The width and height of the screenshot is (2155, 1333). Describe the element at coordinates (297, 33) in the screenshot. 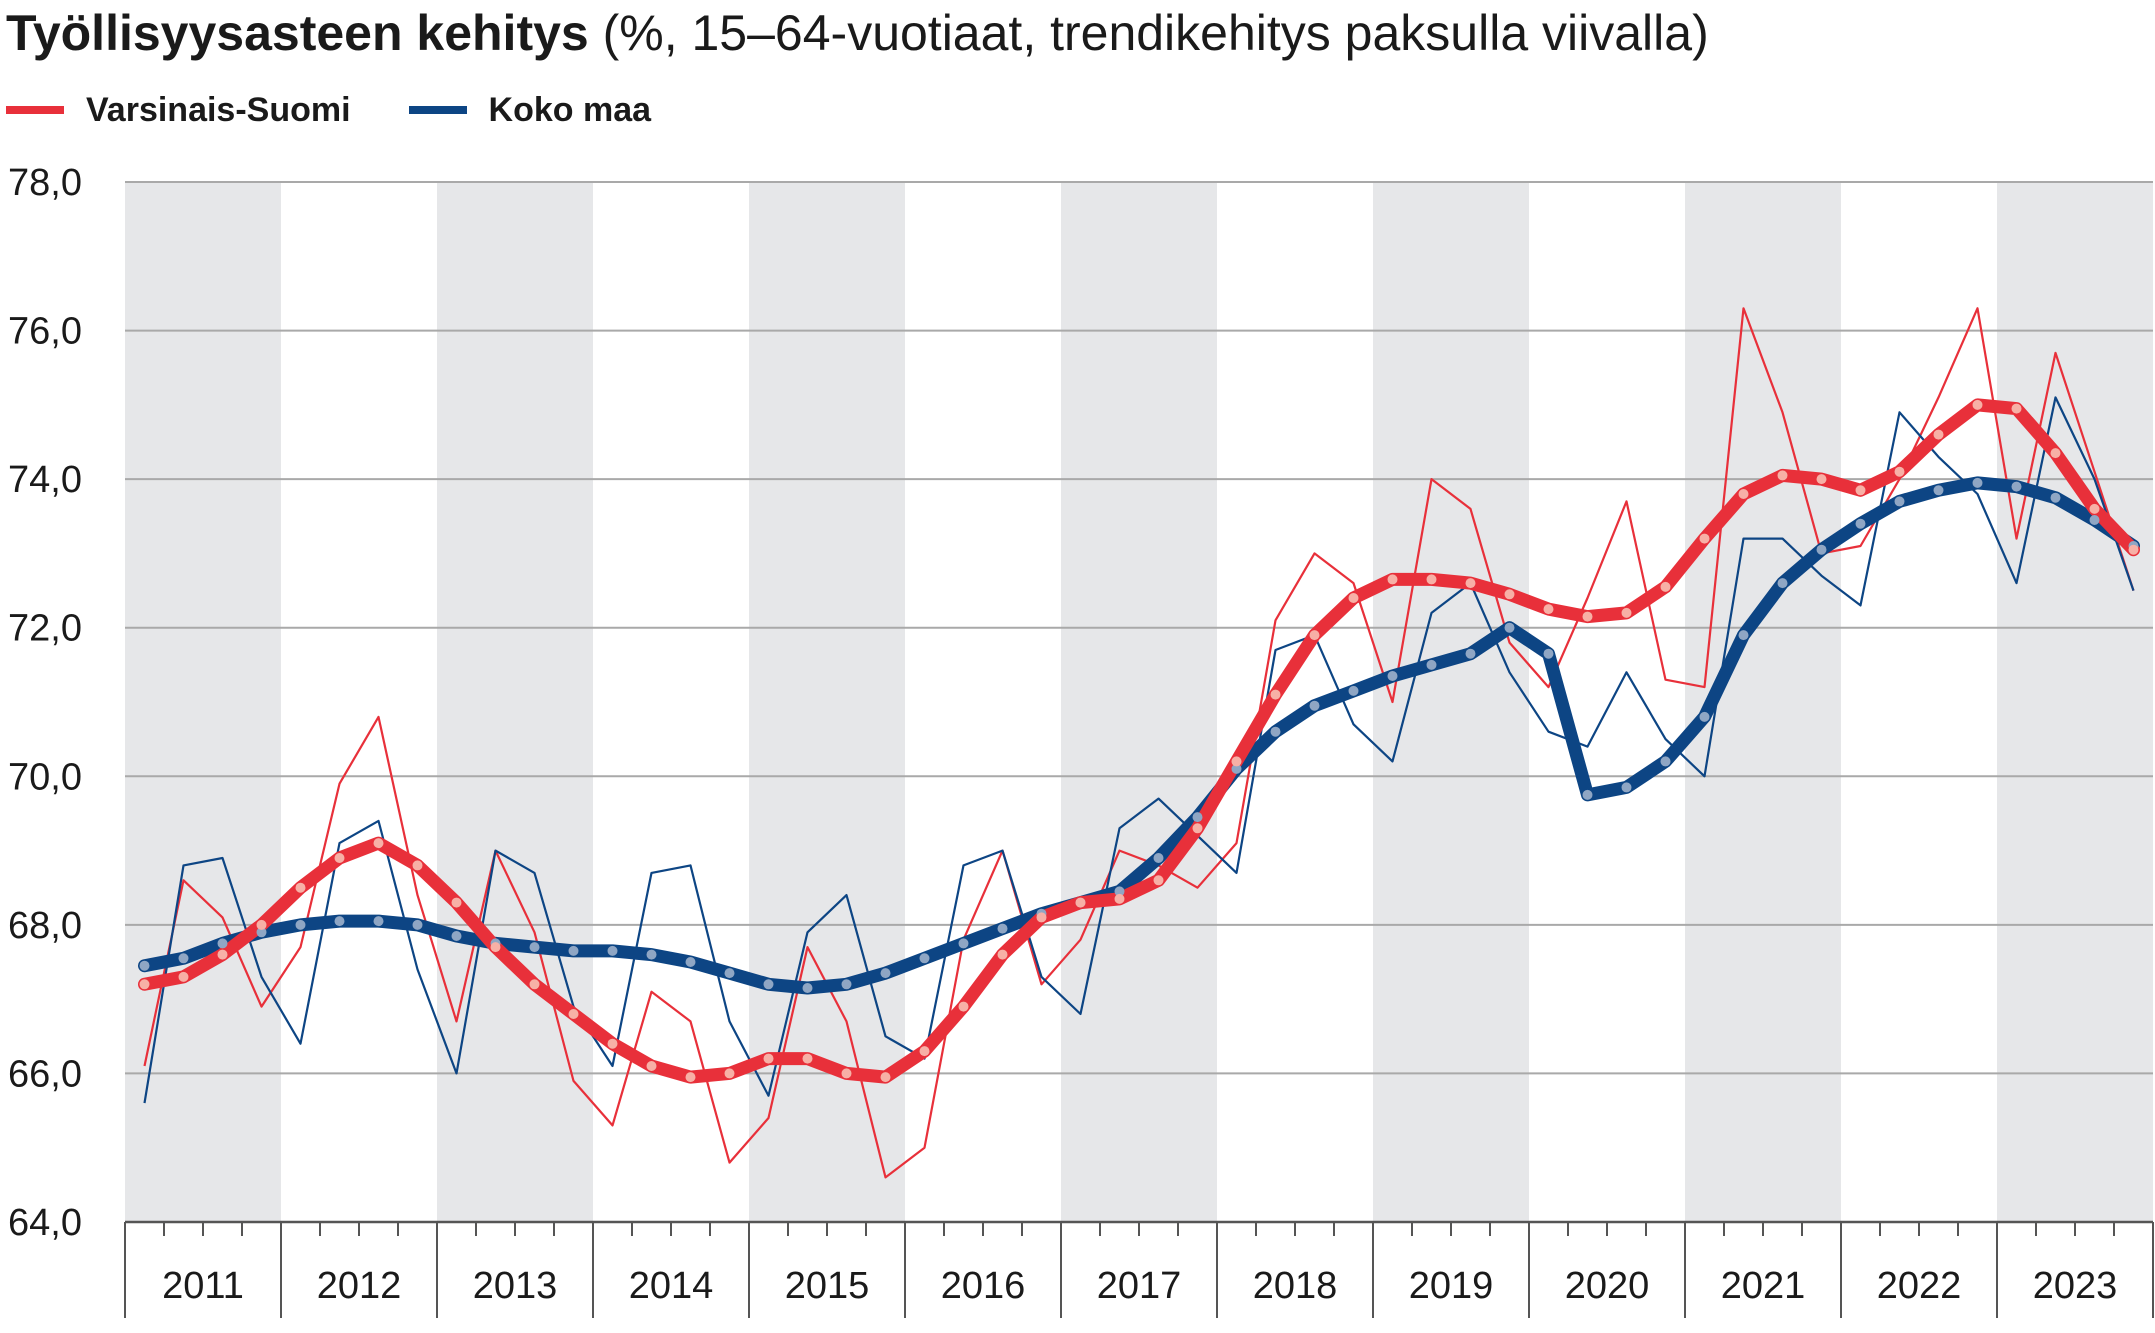

I see `chart-title-main: Työllisyysasteen kehitys` at that location.